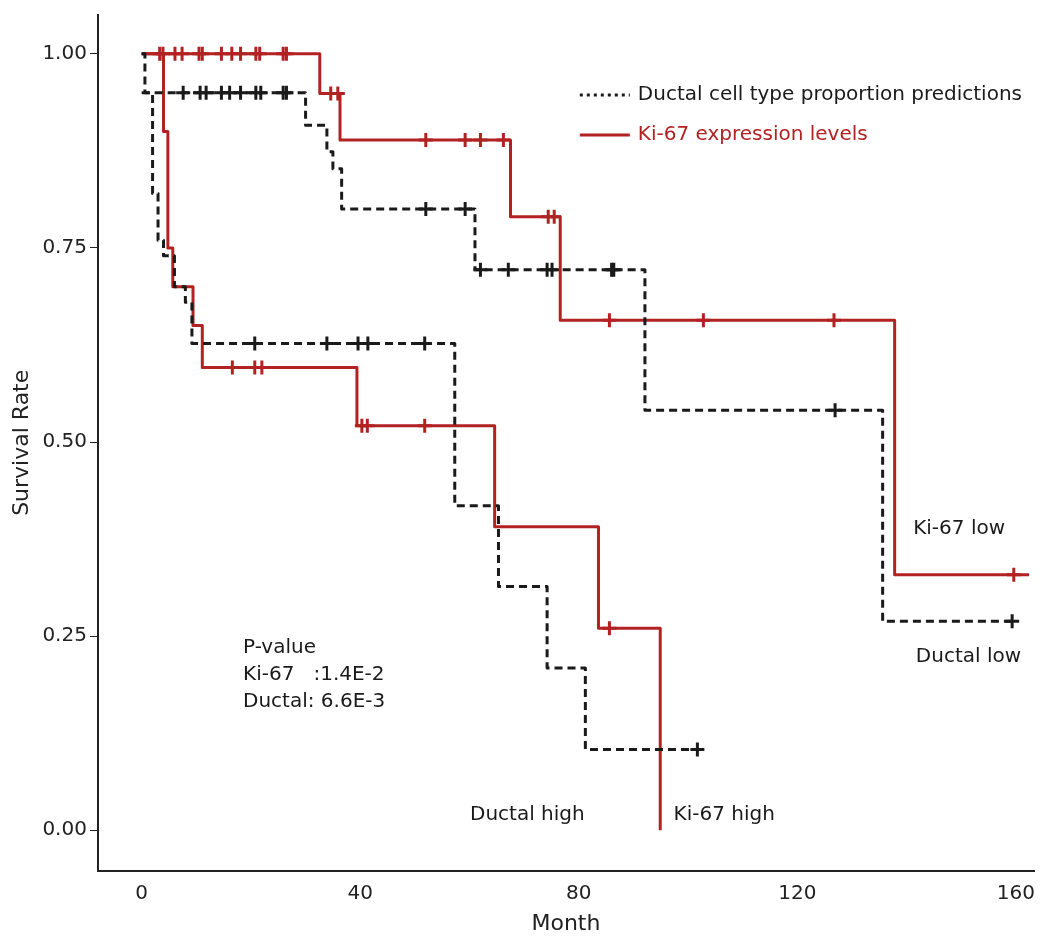 The height and width of the screenshot is (944, 1059). I want to click on x-tick-label: 40, so click(360, 891).